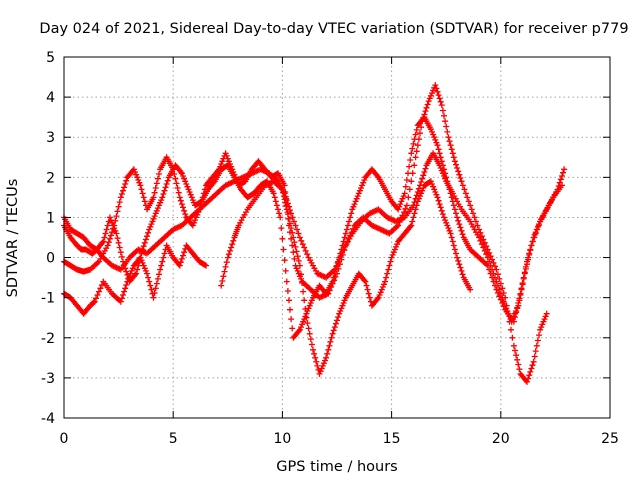 The width and height of the screenshot is (640, 480). I want to click on y-tick-label: 2, so click(50, 178).